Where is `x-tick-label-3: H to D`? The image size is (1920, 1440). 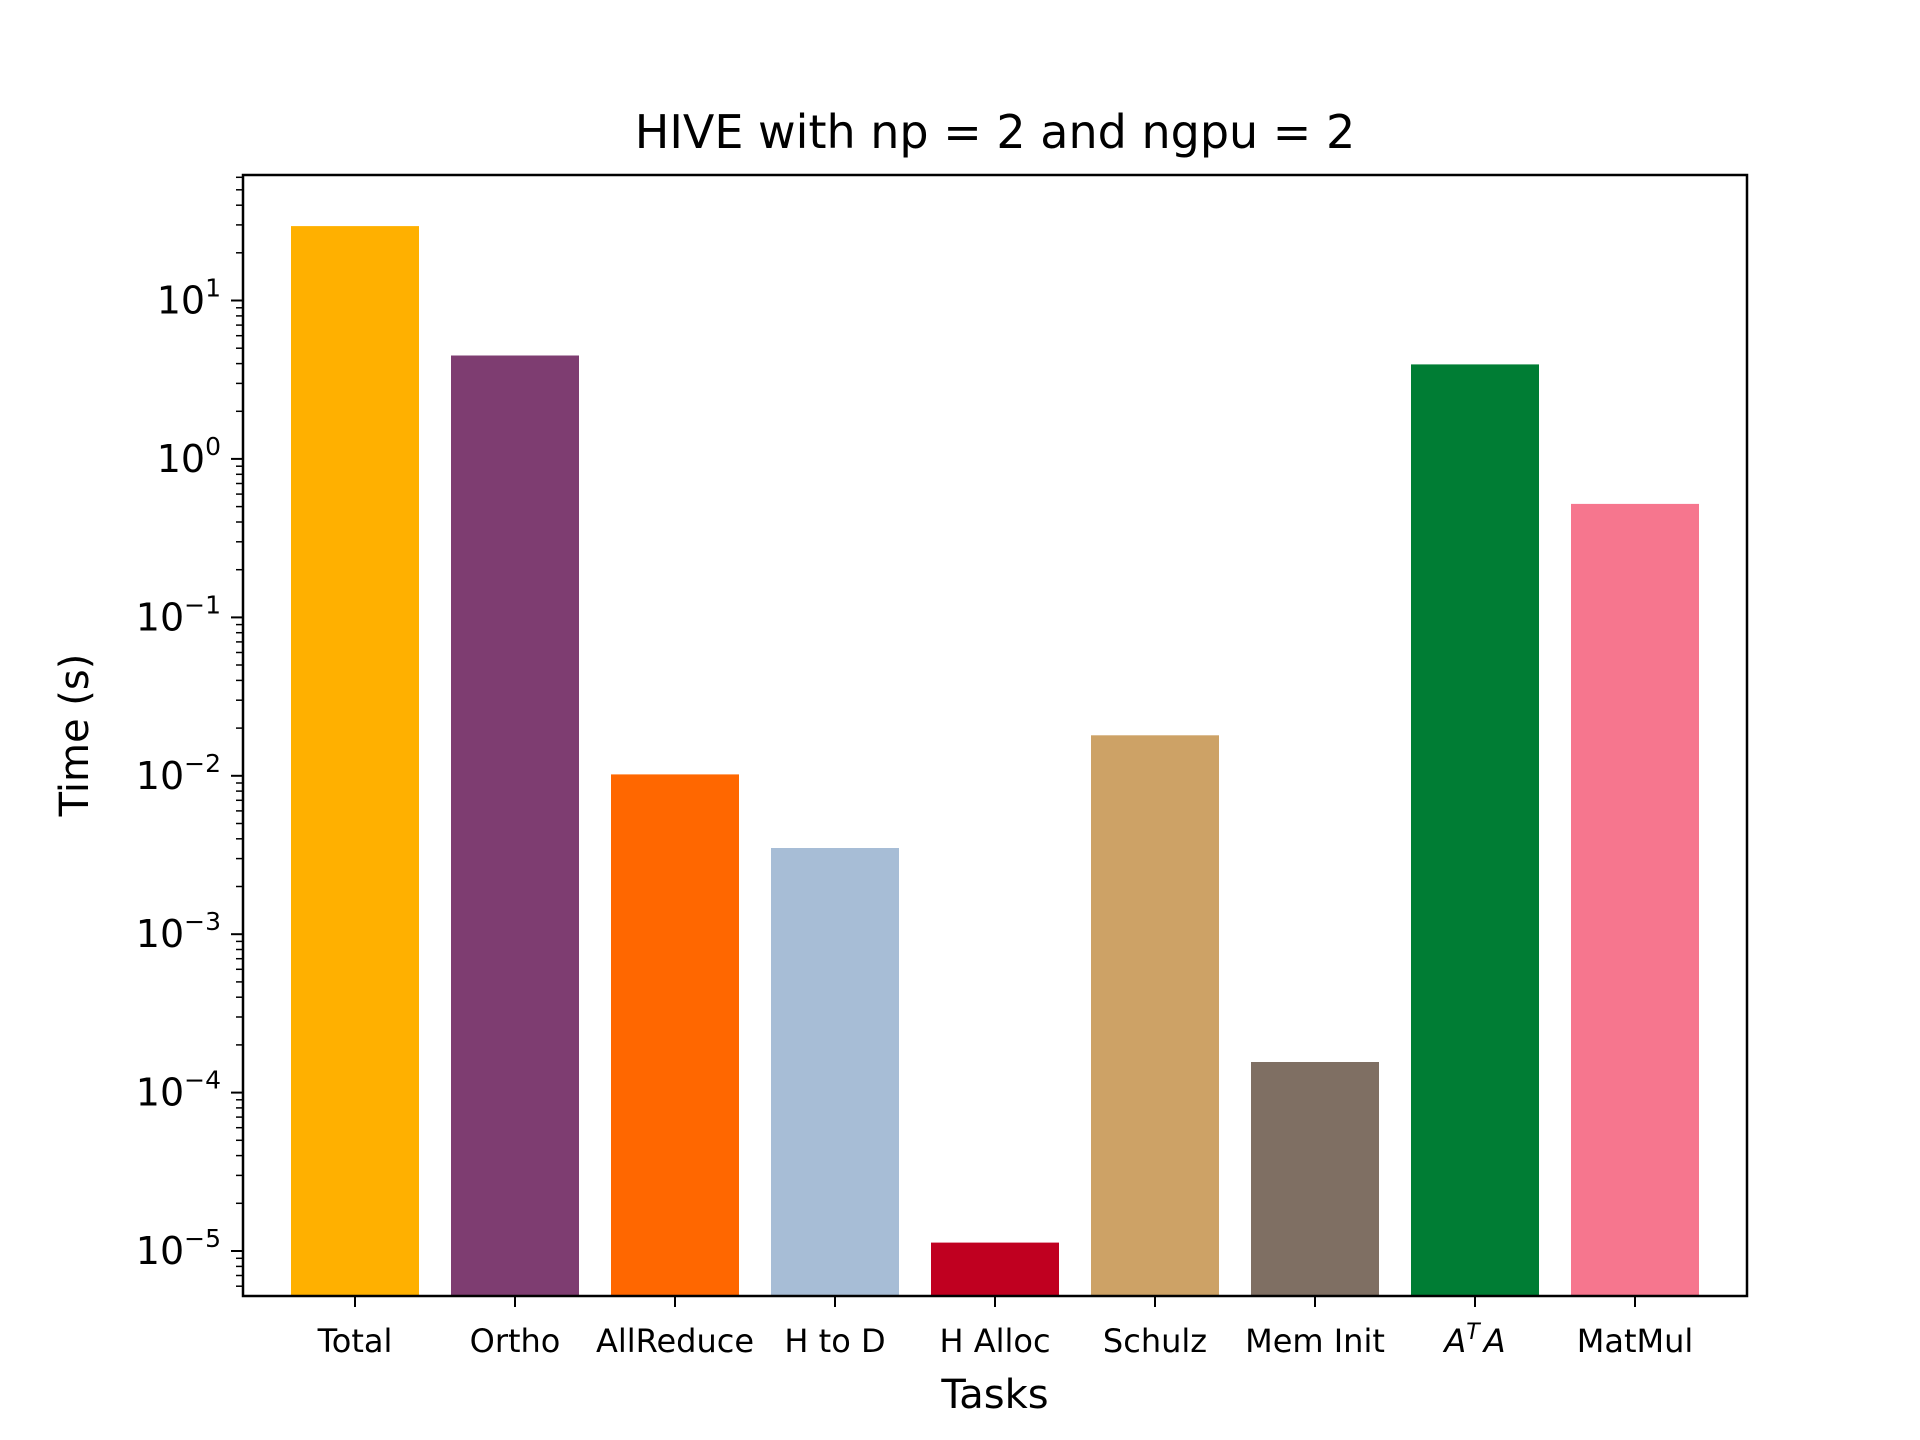
x-tick-label-3: H to D is located at coordinates (834, 1341).